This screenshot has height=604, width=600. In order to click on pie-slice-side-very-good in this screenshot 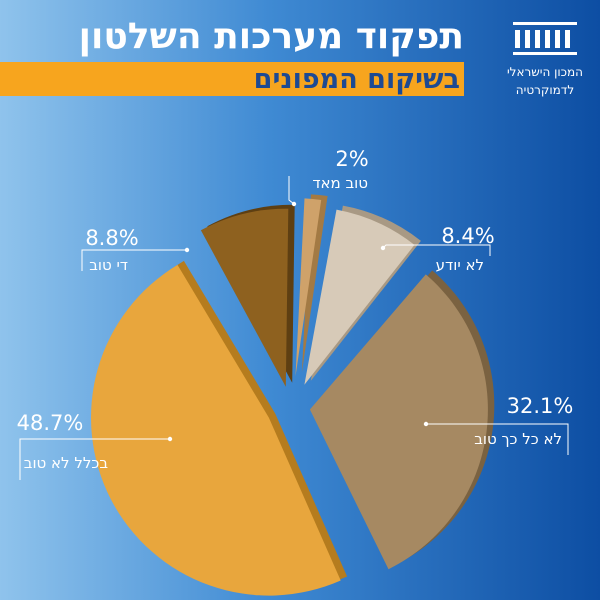, I will do `click(314, 283)`.